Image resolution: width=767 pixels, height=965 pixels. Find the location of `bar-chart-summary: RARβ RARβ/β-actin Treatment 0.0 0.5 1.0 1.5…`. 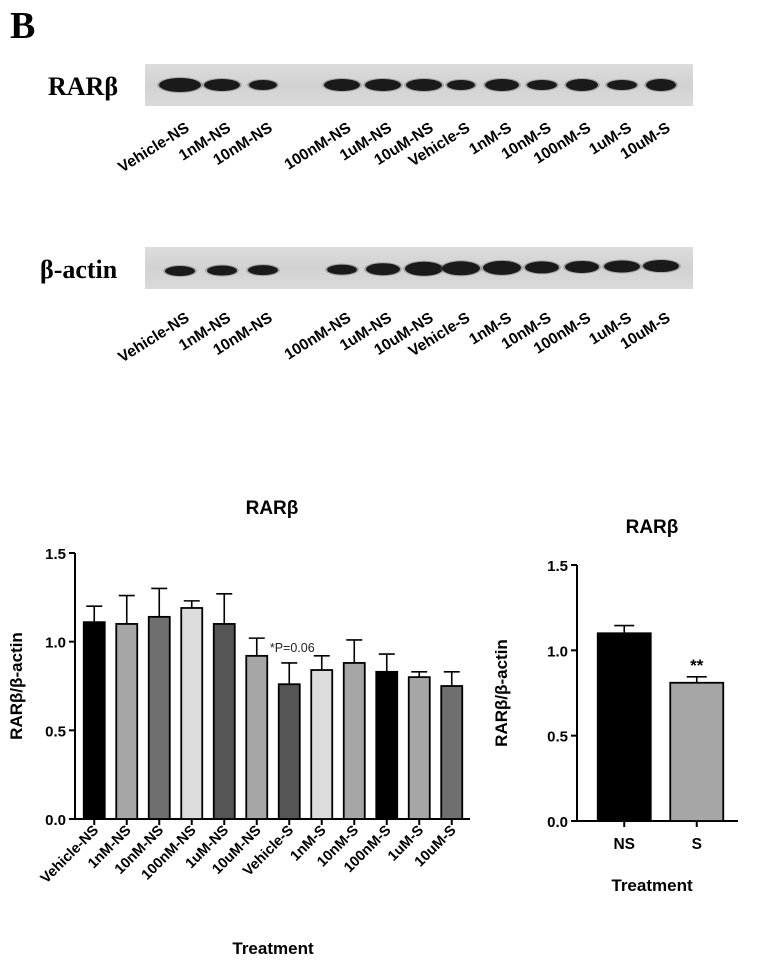

bar-chart-summary: RARβ RARβ/β-actin Treatment 0.0 0.5 1.0 1.5… is located at coordinates (615, 706).